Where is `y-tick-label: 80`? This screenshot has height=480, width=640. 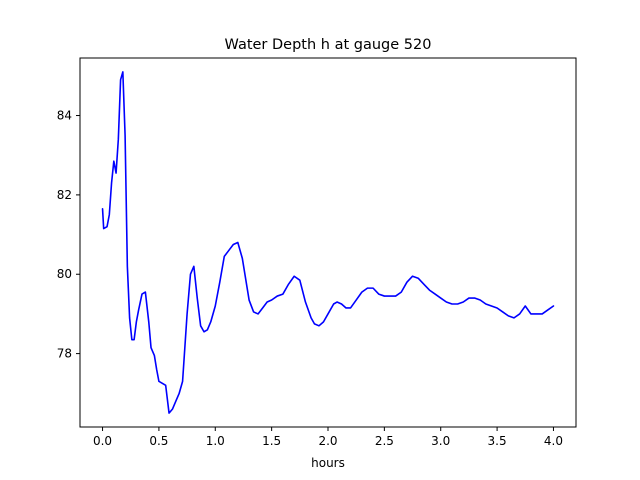
y-tick-label: 80 is located at coordinates (64, 274).